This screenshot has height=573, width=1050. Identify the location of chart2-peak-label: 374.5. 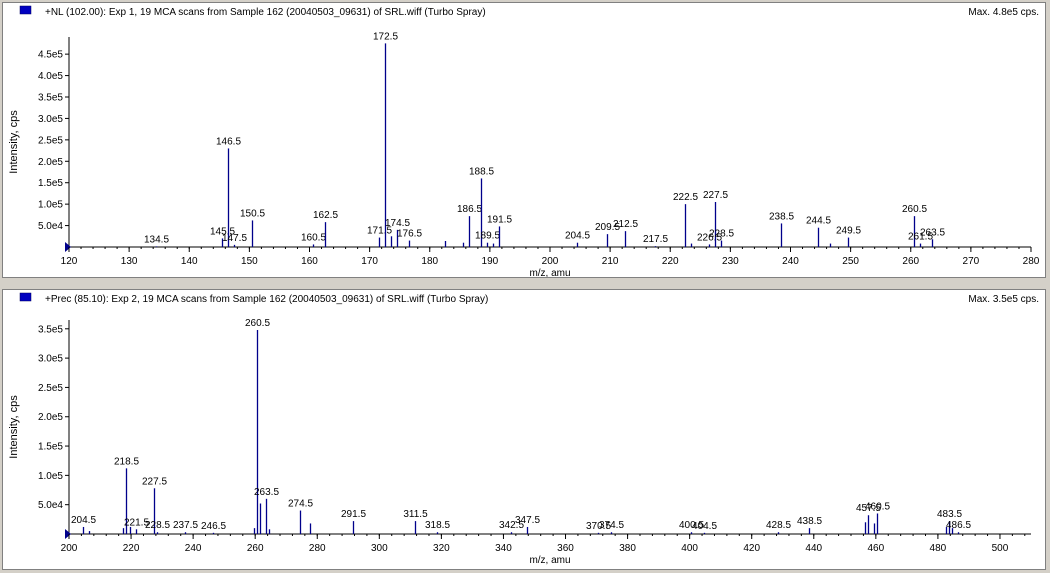
(611, 525).